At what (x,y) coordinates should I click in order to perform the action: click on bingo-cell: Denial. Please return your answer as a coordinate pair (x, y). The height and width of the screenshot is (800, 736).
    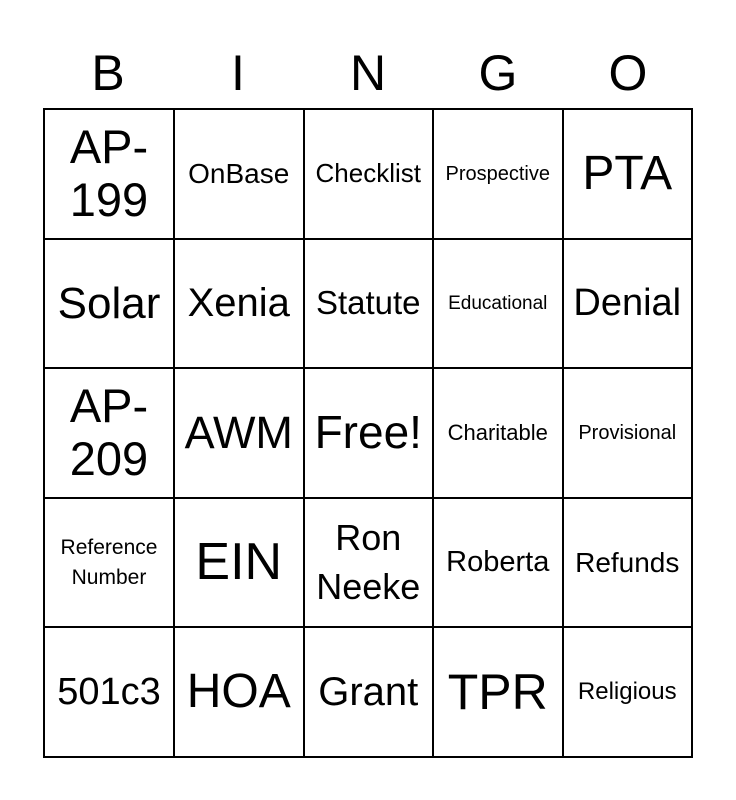
    Looking at the image, I should click on (627, 303).